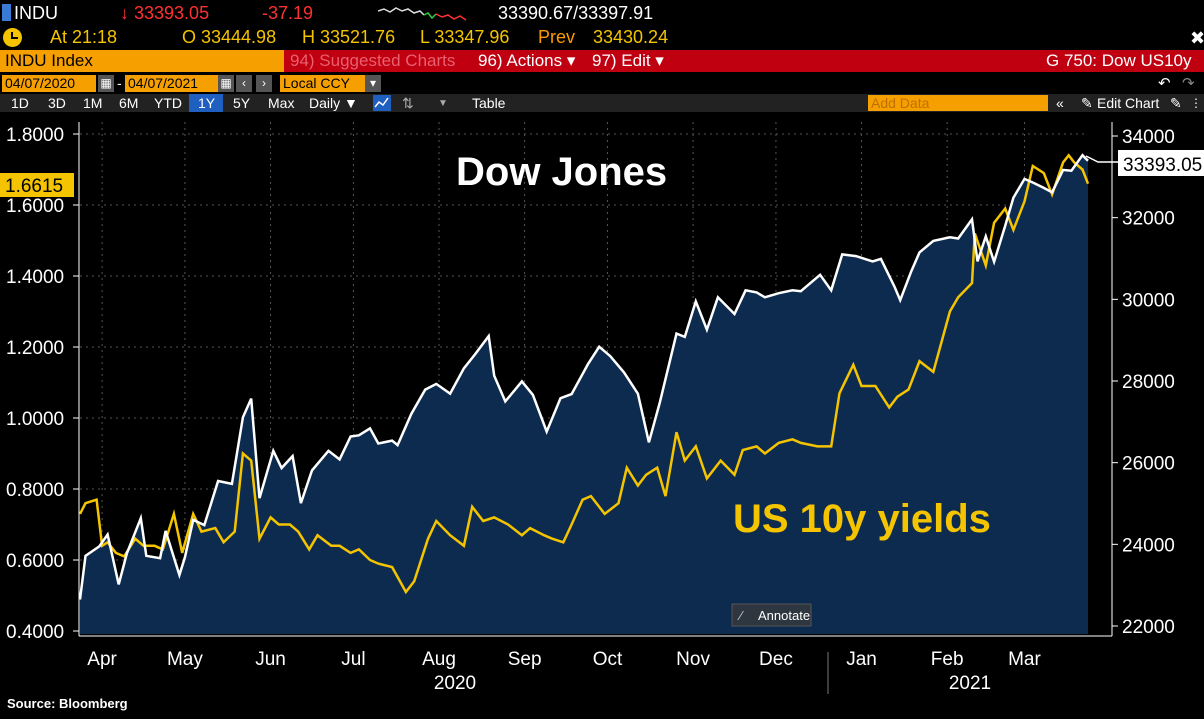 The width and height of the screenshot is (1204, 719). Describe the element at coordinates (455, 683) in the screenshot. I see `year-label: 2020` at that location.